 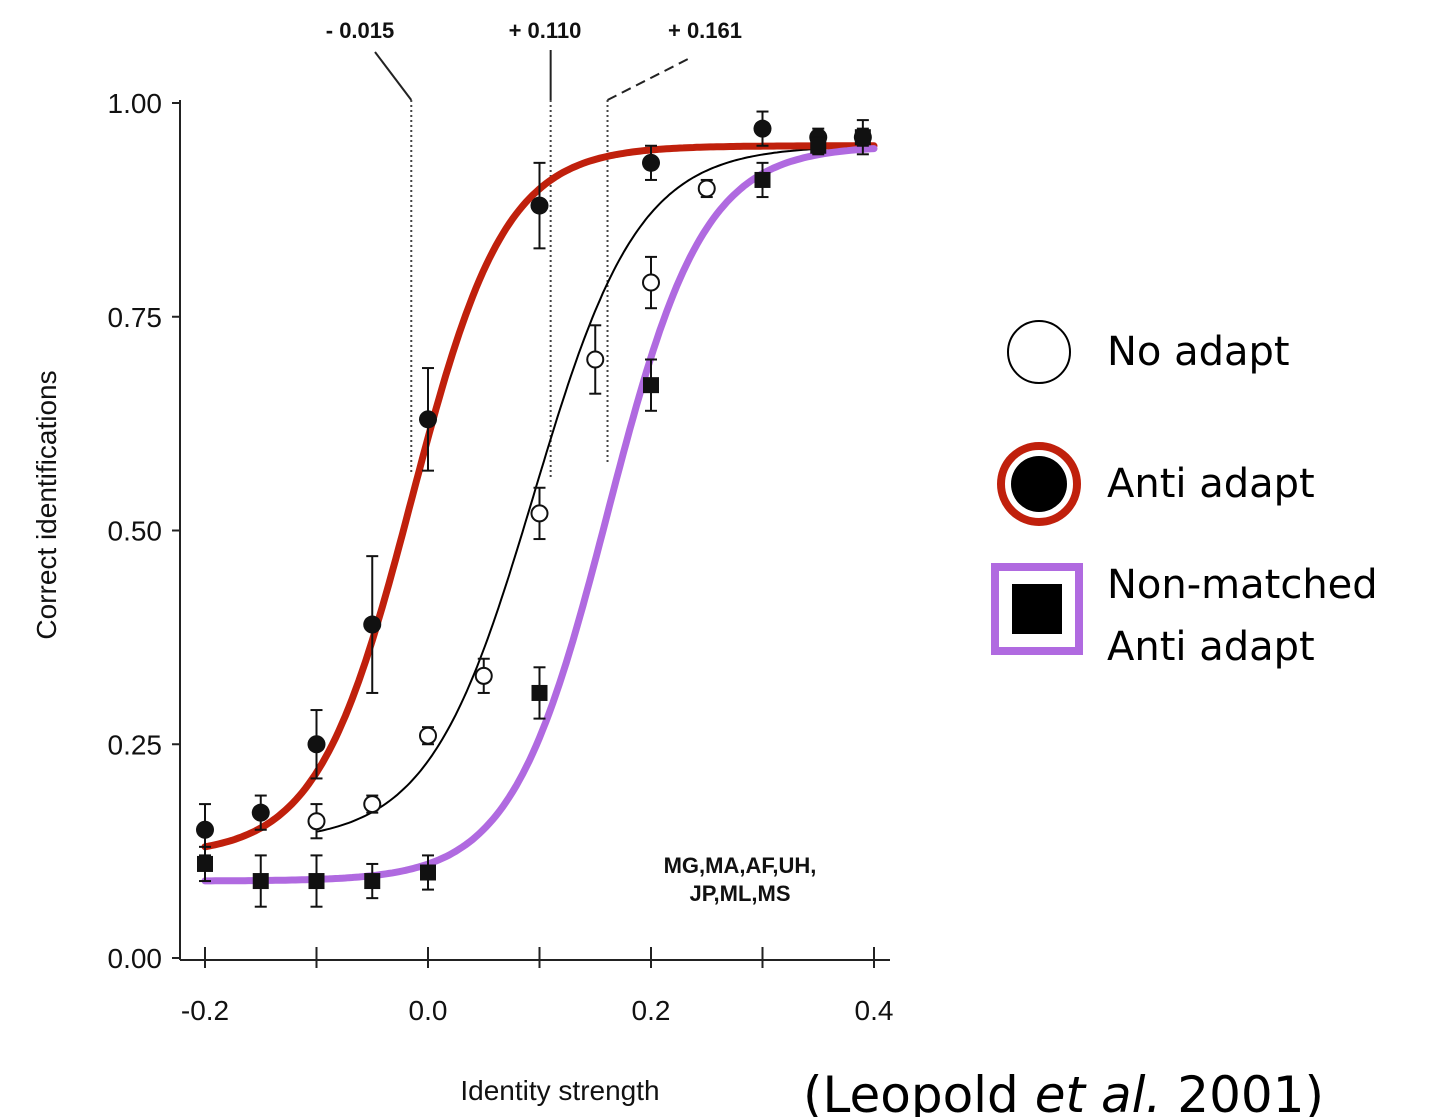 What do you see at coordinates (919, 1091) in the screenshot?
I see `citation-prefix: (Leopold` at bounding box center [919, 1091].